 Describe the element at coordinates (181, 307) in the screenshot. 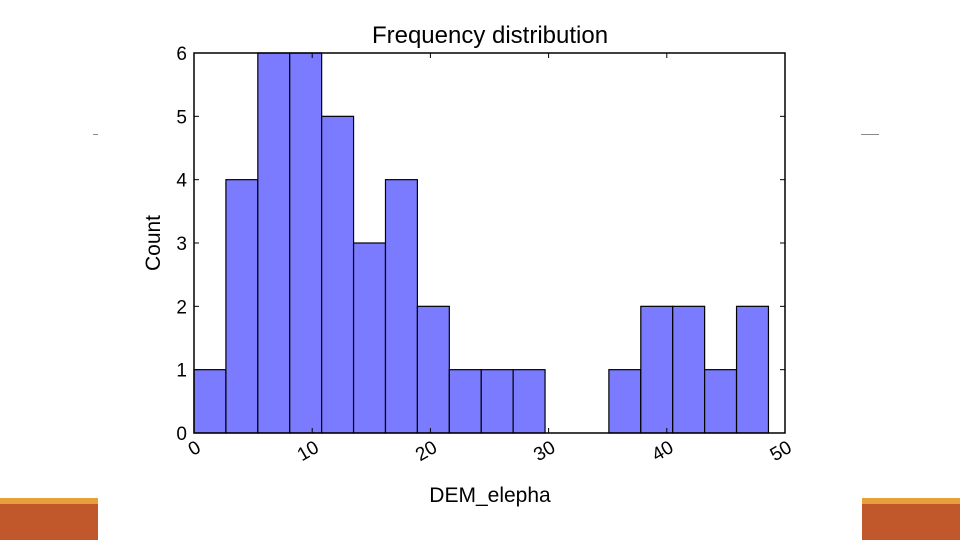

I see `y-tick-label: 2` at that location.